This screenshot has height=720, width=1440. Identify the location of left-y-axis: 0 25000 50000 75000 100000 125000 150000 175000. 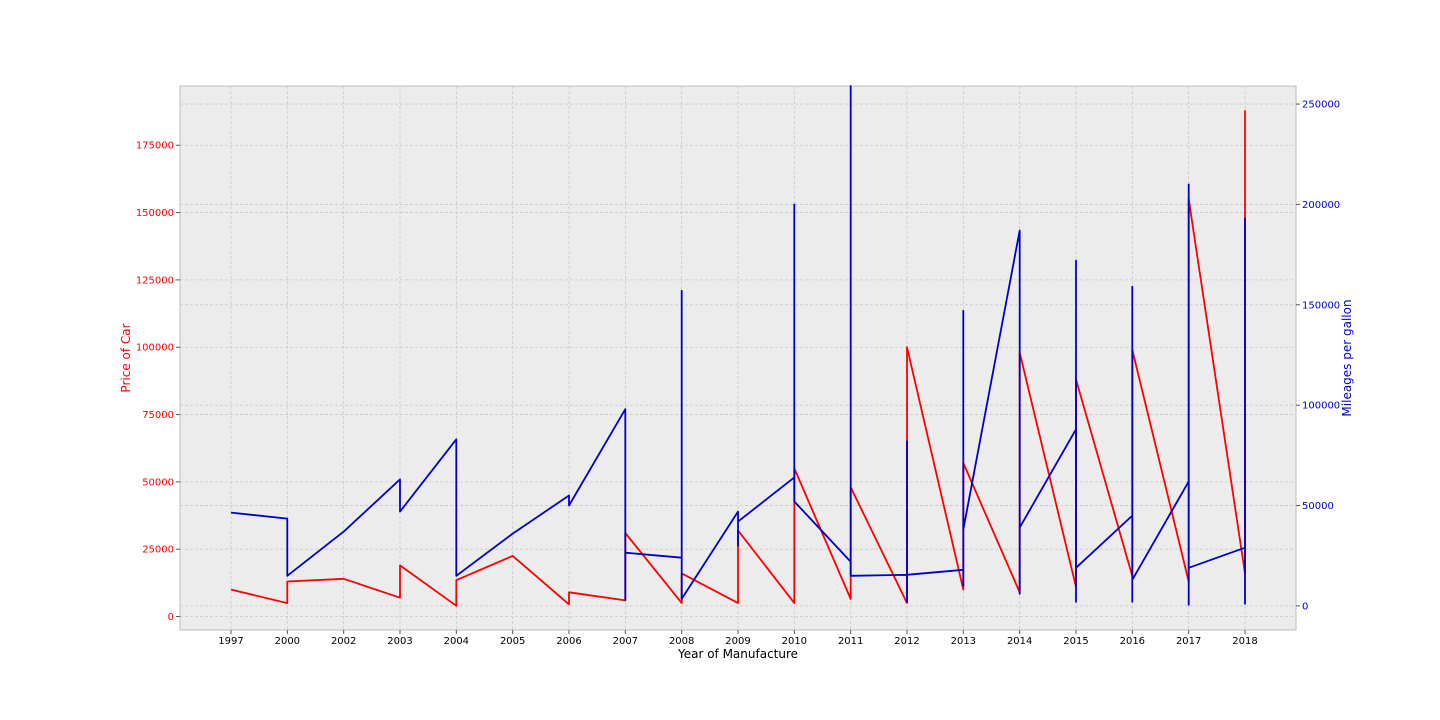
(158, 382).